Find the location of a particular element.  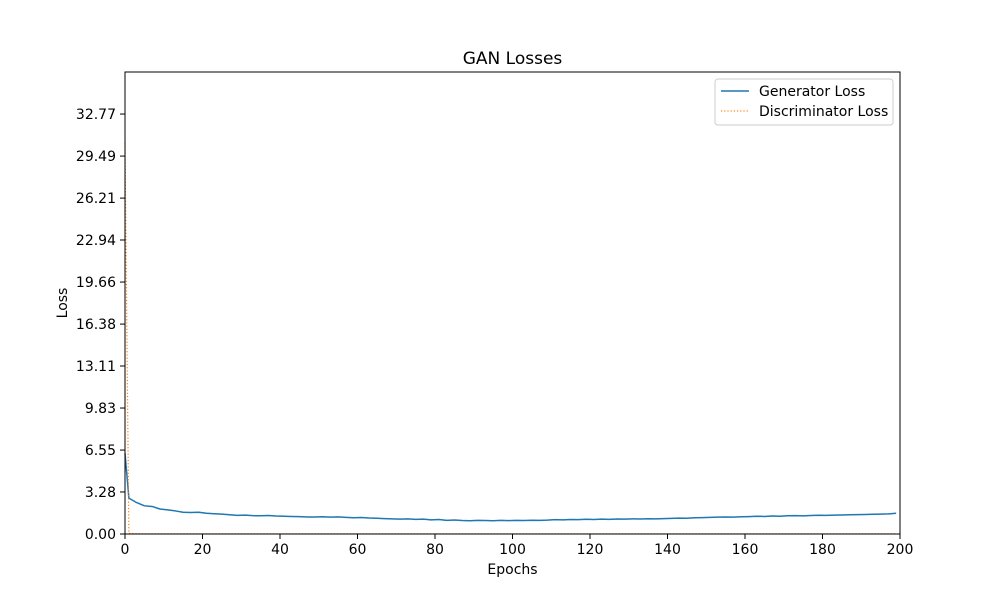

x-tick-label: 100 is located at coordinates (512, 550).